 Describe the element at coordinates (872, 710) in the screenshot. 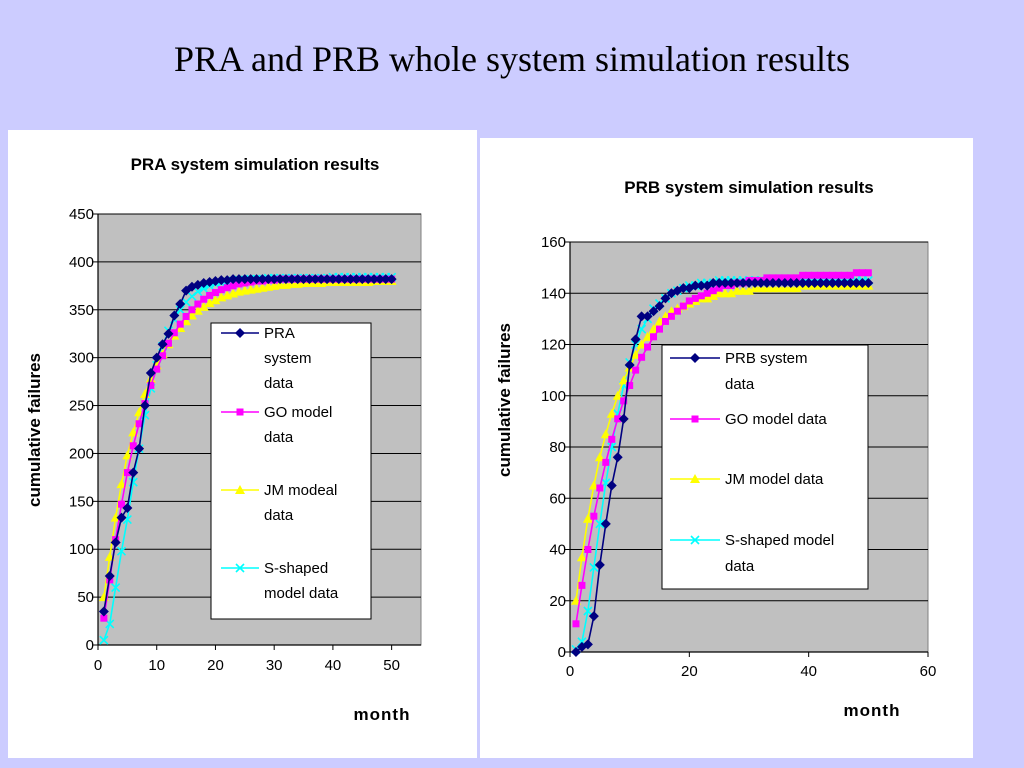

I see `x-axis-label: month` at that location.